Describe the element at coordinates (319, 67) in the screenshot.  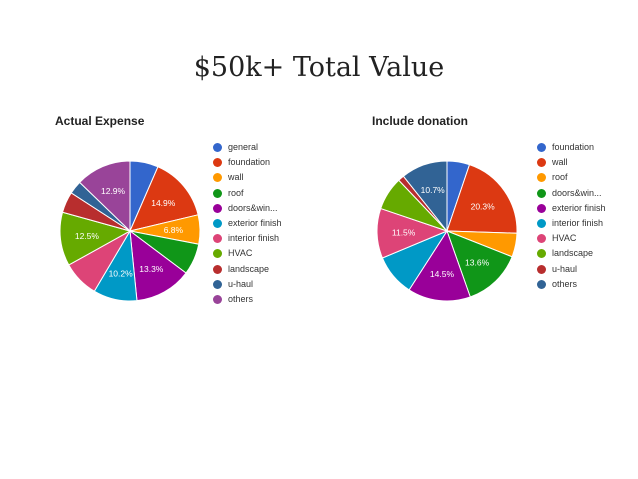
I see `slide-title: $50k+ Total Value` at that location.